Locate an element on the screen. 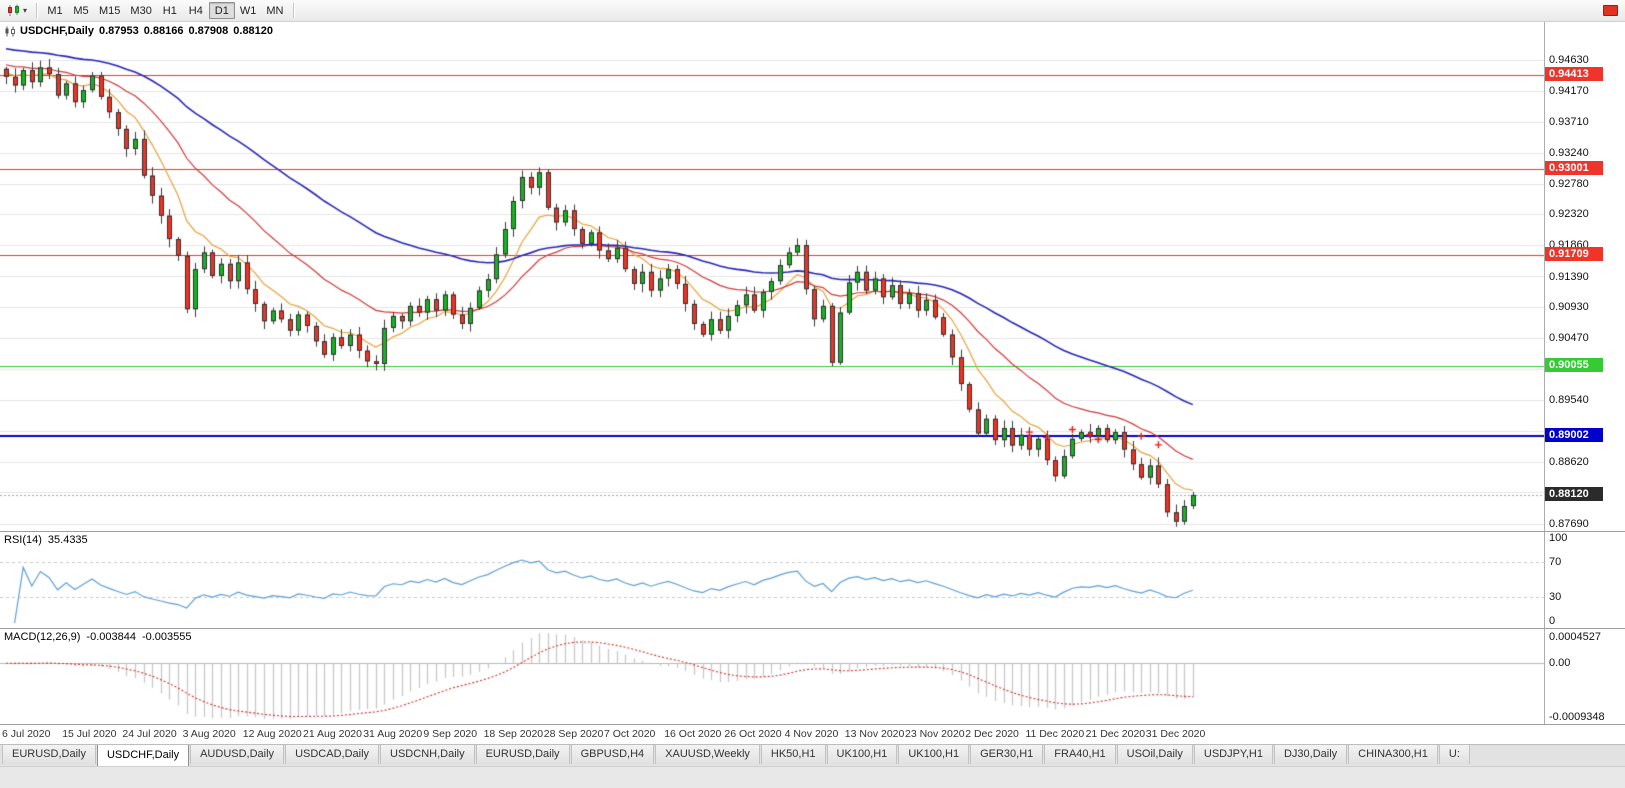 Image resolution: width=1625 pixels, height=788 pixels. macd-canvas is located at coordinates (772, 676).